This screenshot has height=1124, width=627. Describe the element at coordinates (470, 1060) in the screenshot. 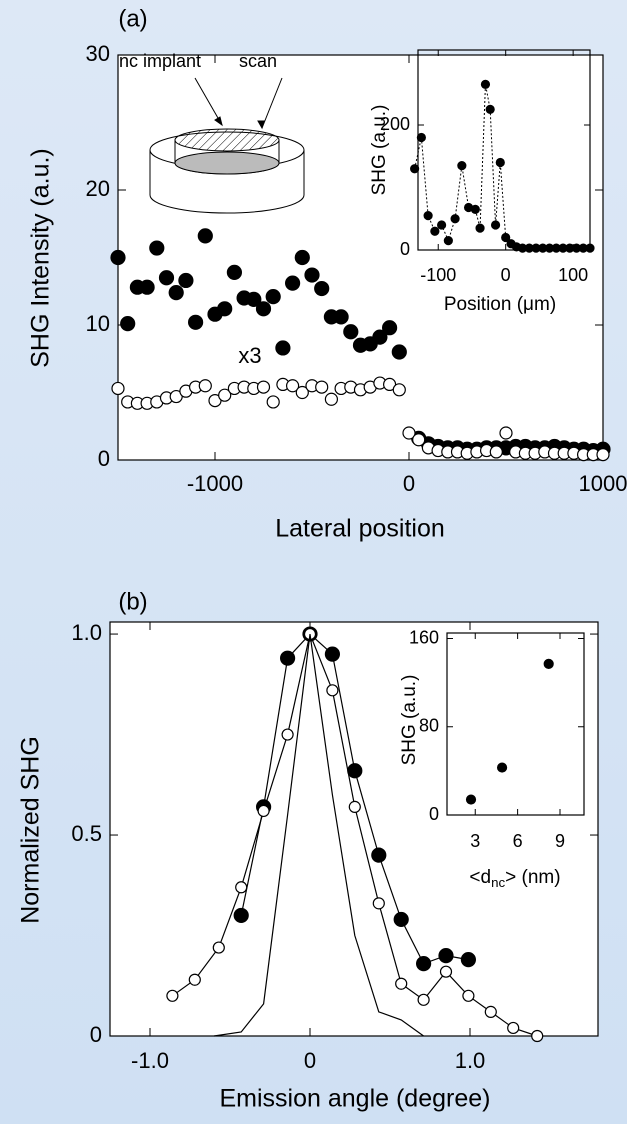

I see `x-tick-label: 1.0` at that location.